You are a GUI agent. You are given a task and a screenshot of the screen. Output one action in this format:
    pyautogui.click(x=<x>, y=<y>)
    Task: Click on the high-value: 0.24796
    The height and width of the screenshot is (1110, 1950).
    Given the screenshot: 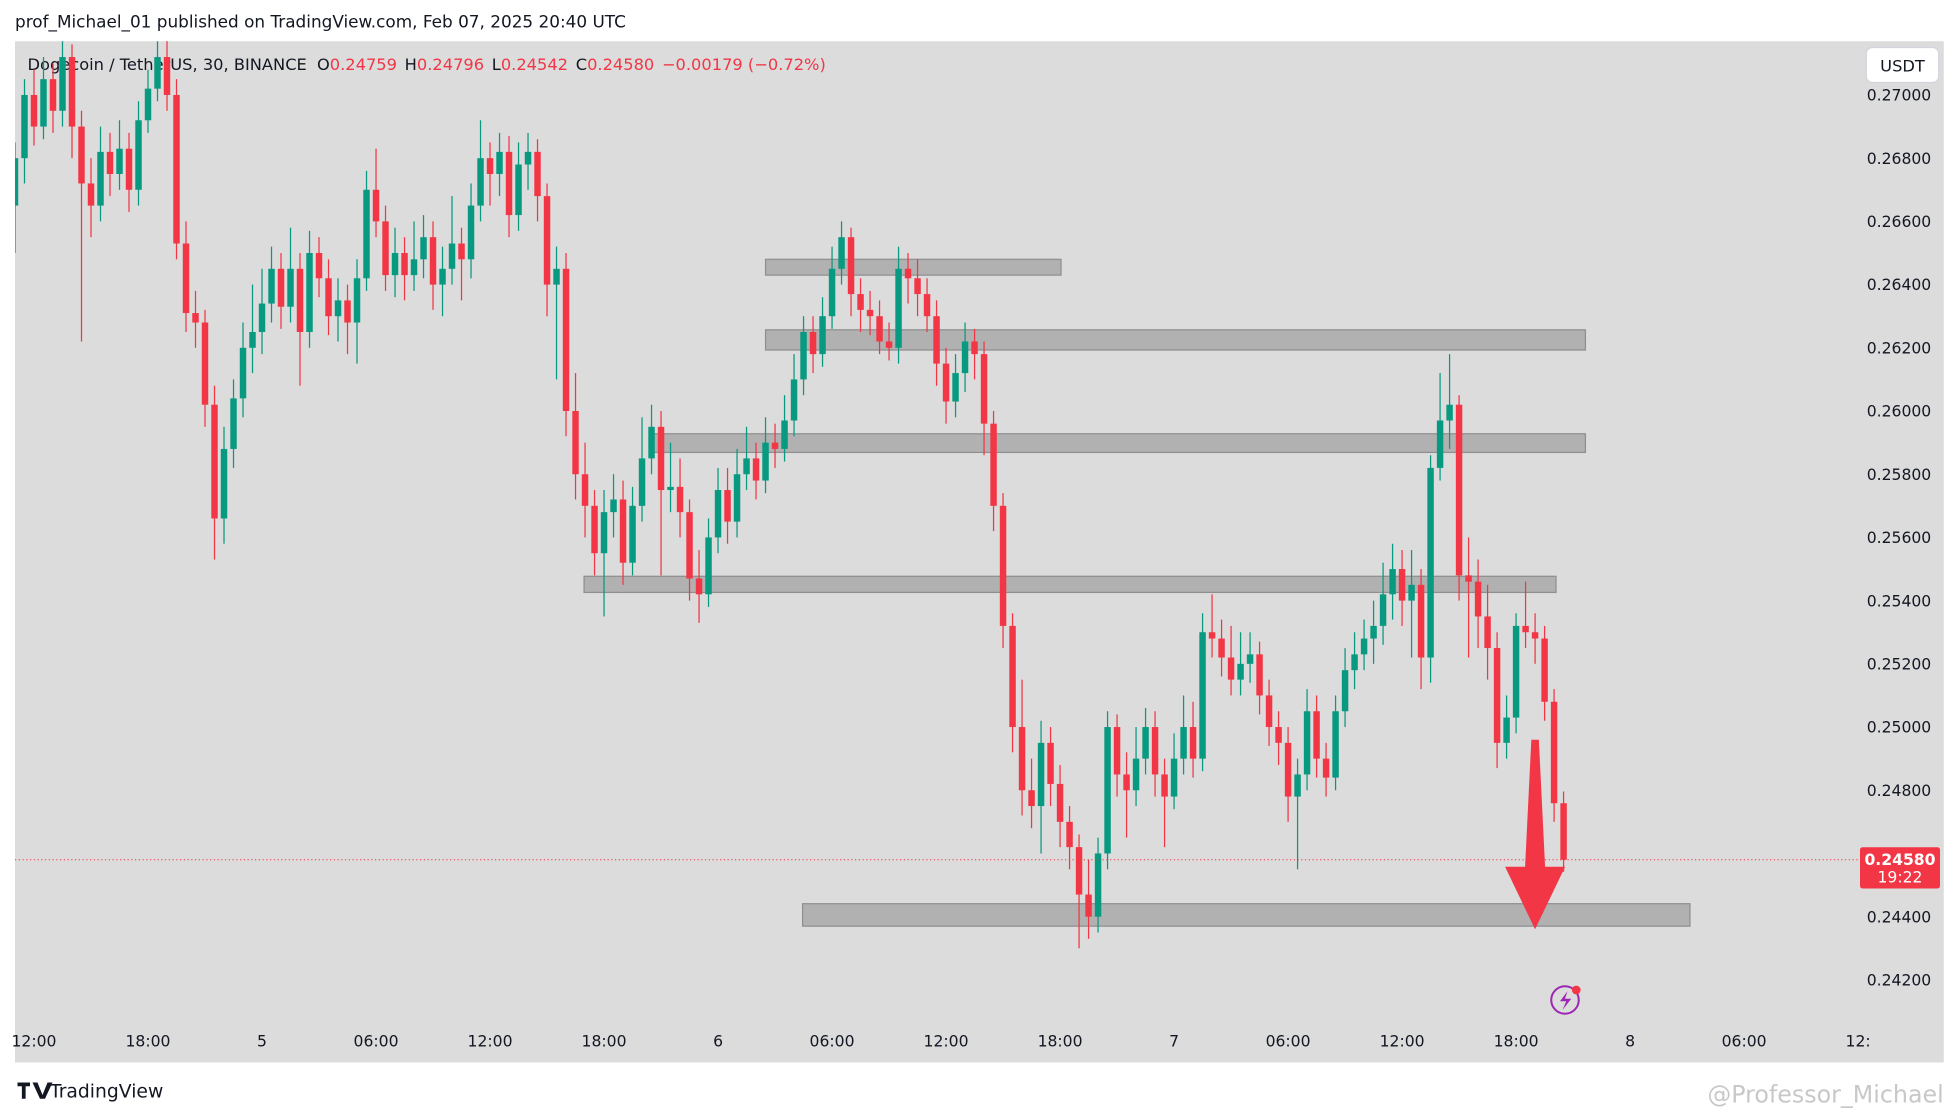 What is the action you would take?
    pyautogui.click(x=450, y=64)
    